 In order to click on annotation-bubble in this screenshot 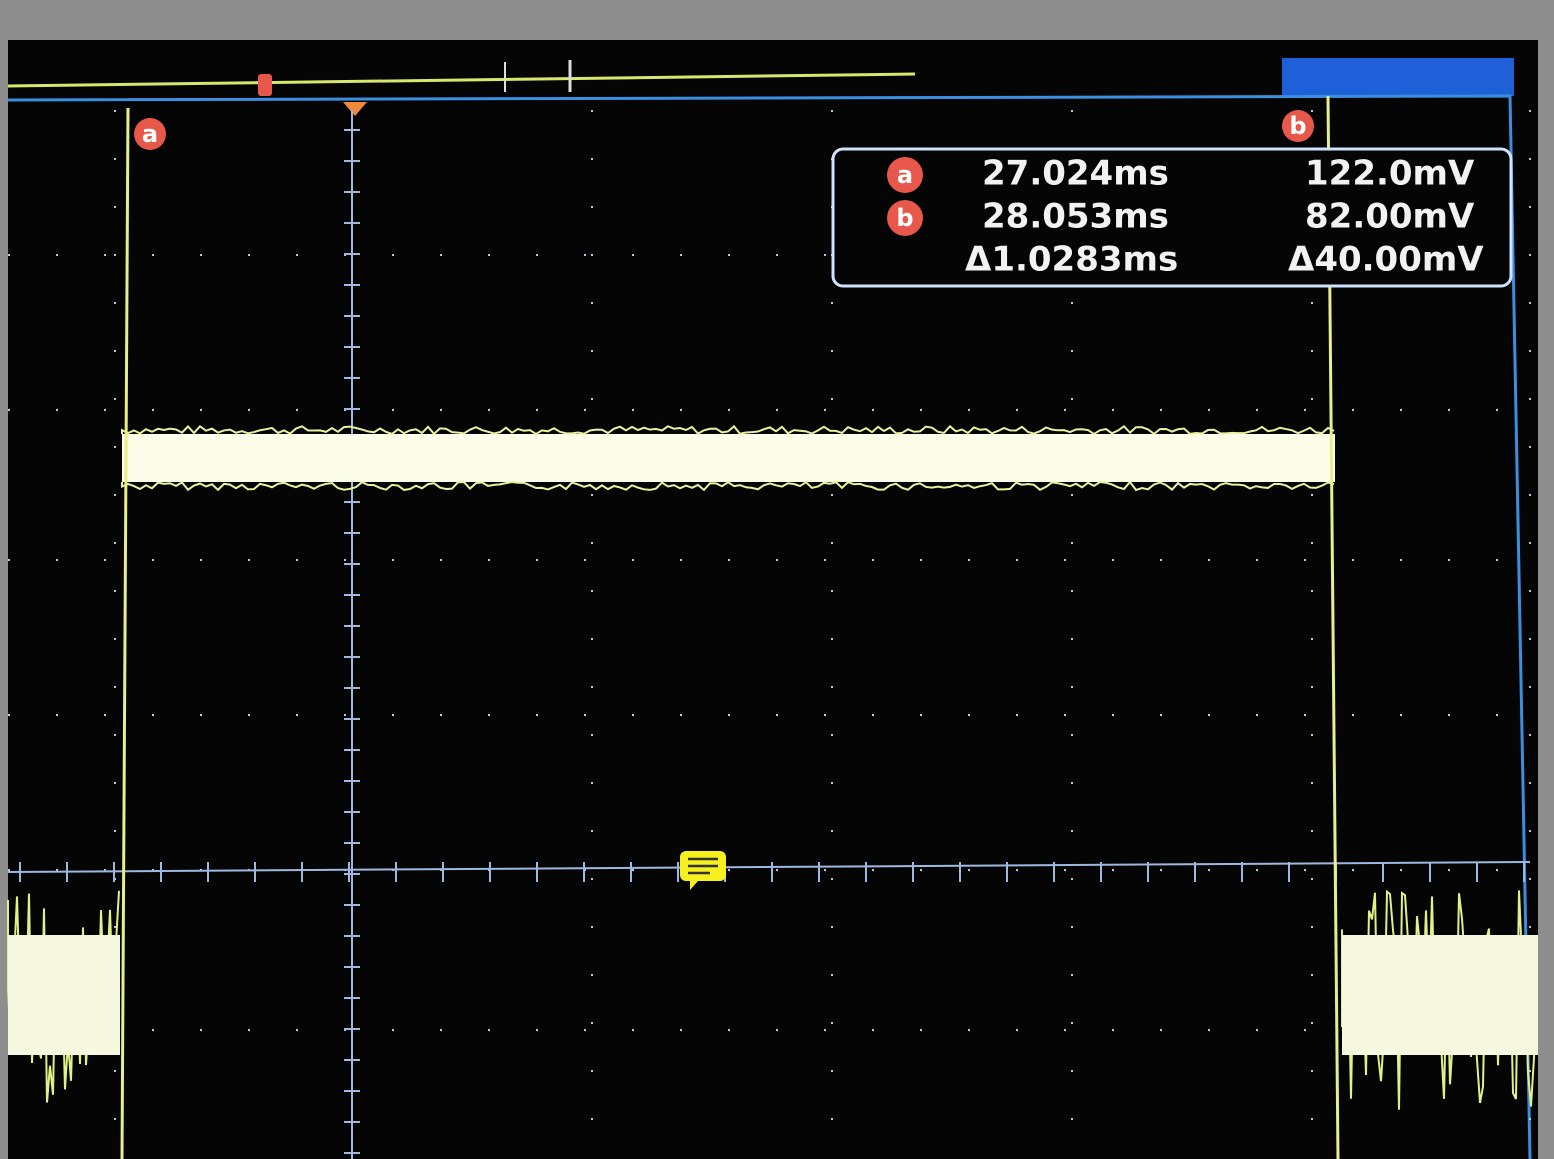, I will do `click(703, 870)`.